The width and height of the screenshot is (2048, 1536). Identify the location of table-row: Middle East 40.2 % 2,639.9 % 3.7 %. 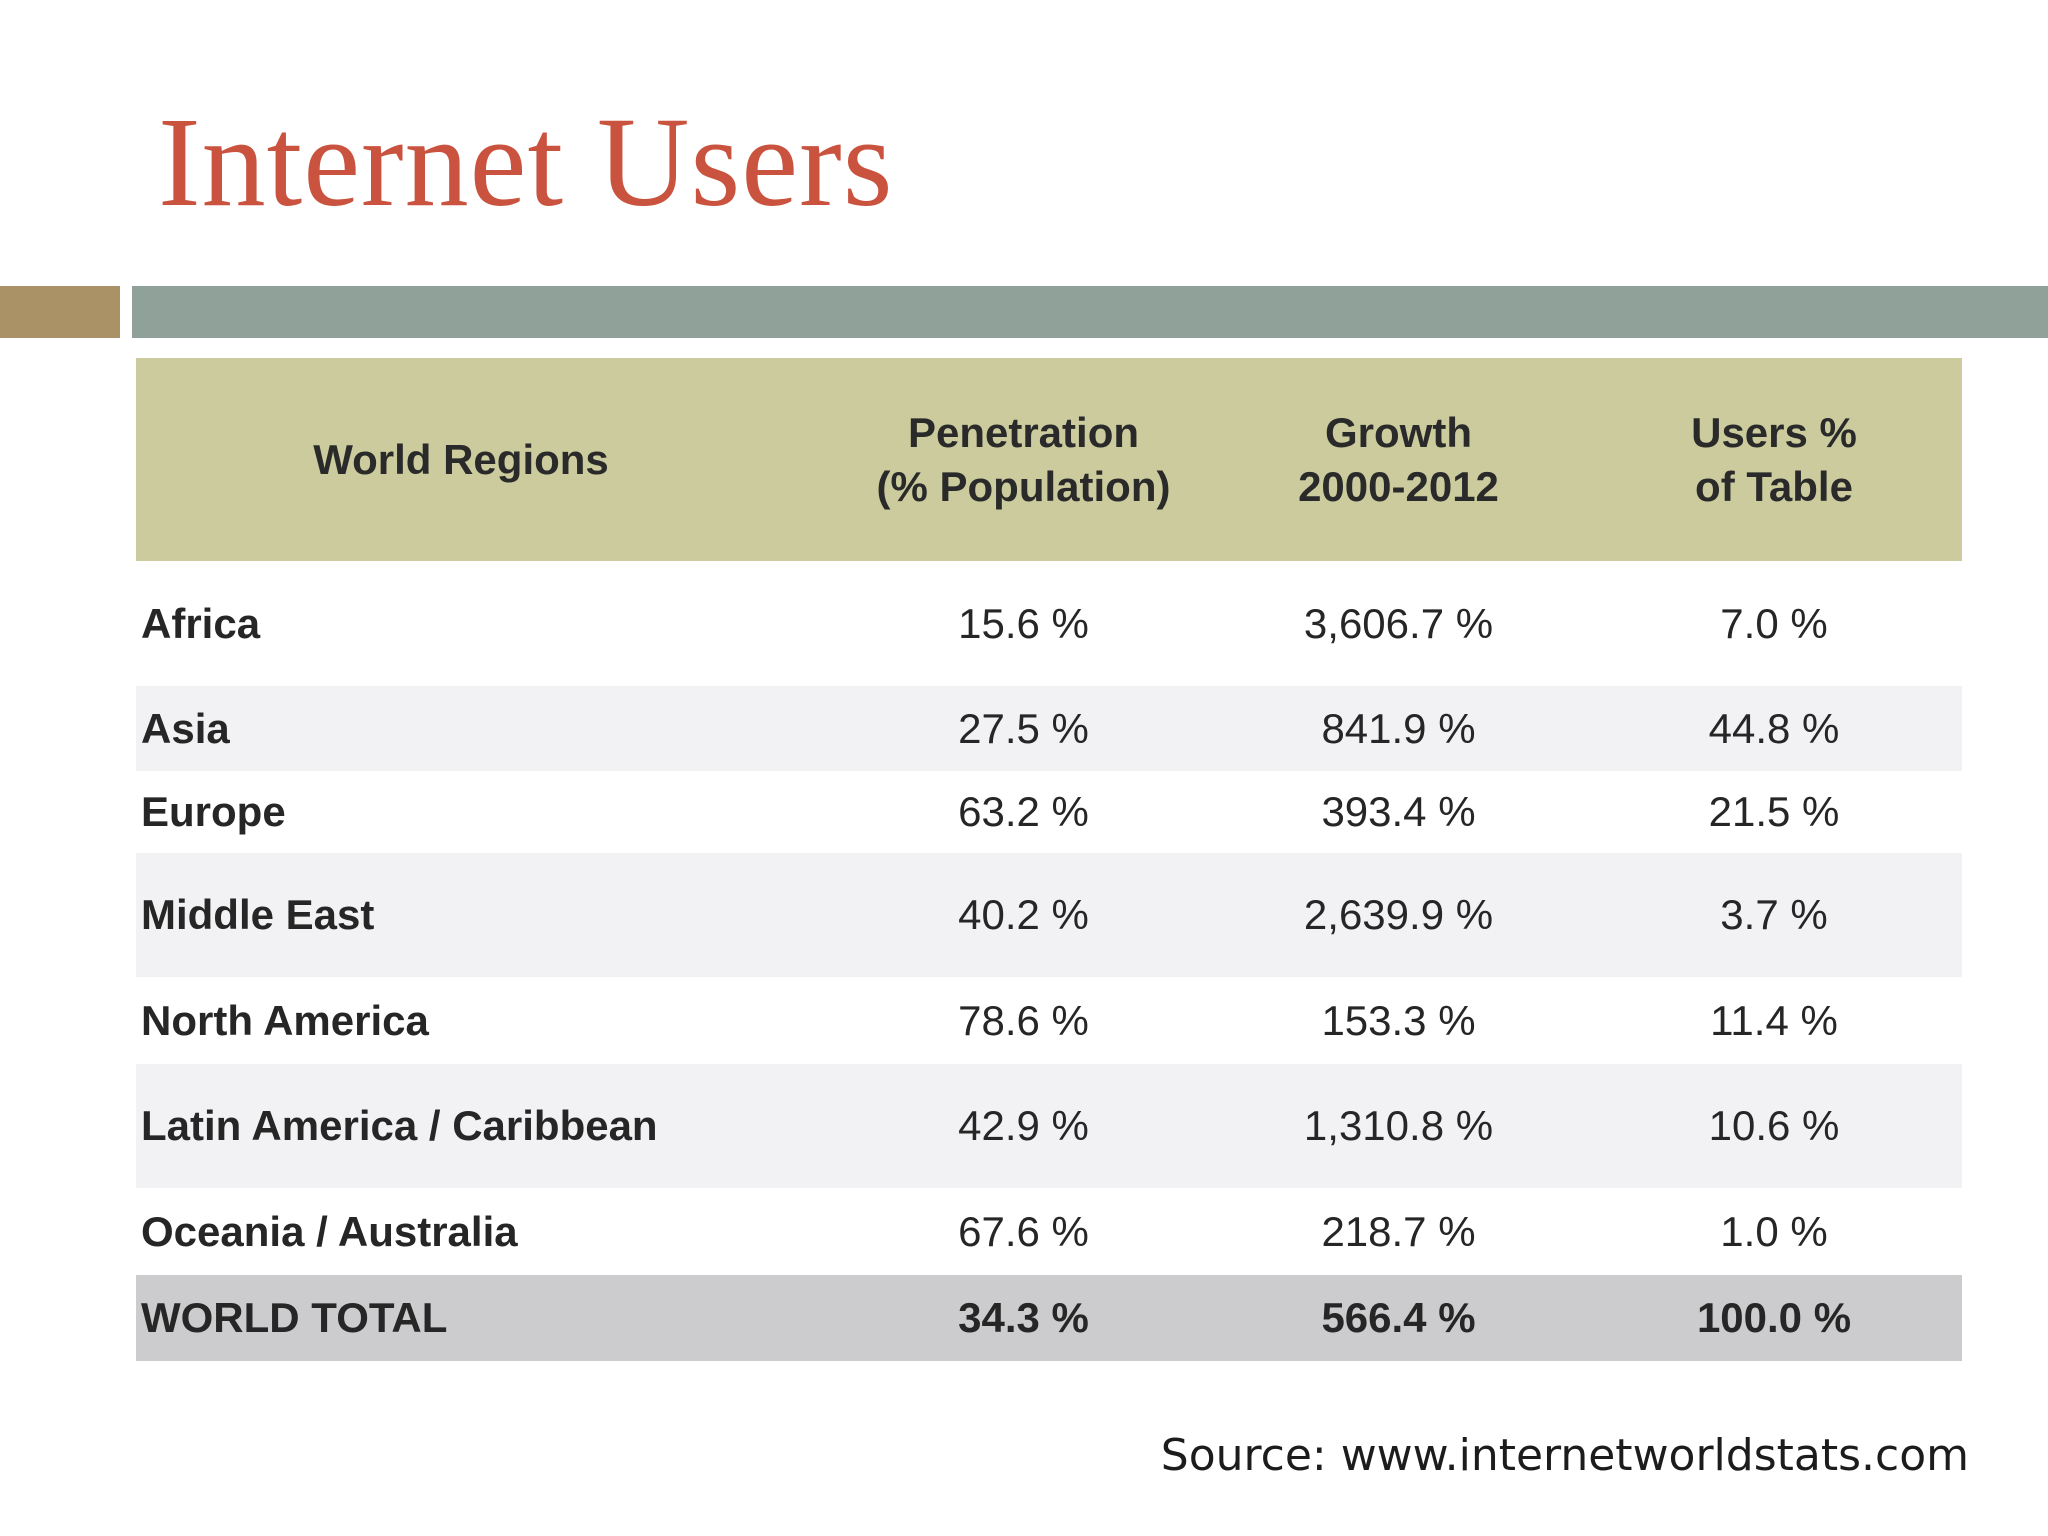
(1049, 915).